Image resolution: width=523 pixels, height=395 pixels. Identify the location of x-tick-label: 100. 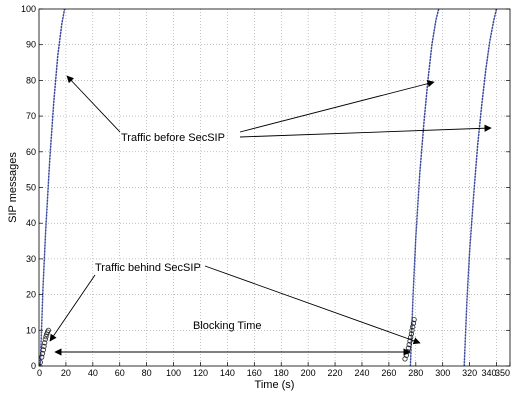
(173, 373).